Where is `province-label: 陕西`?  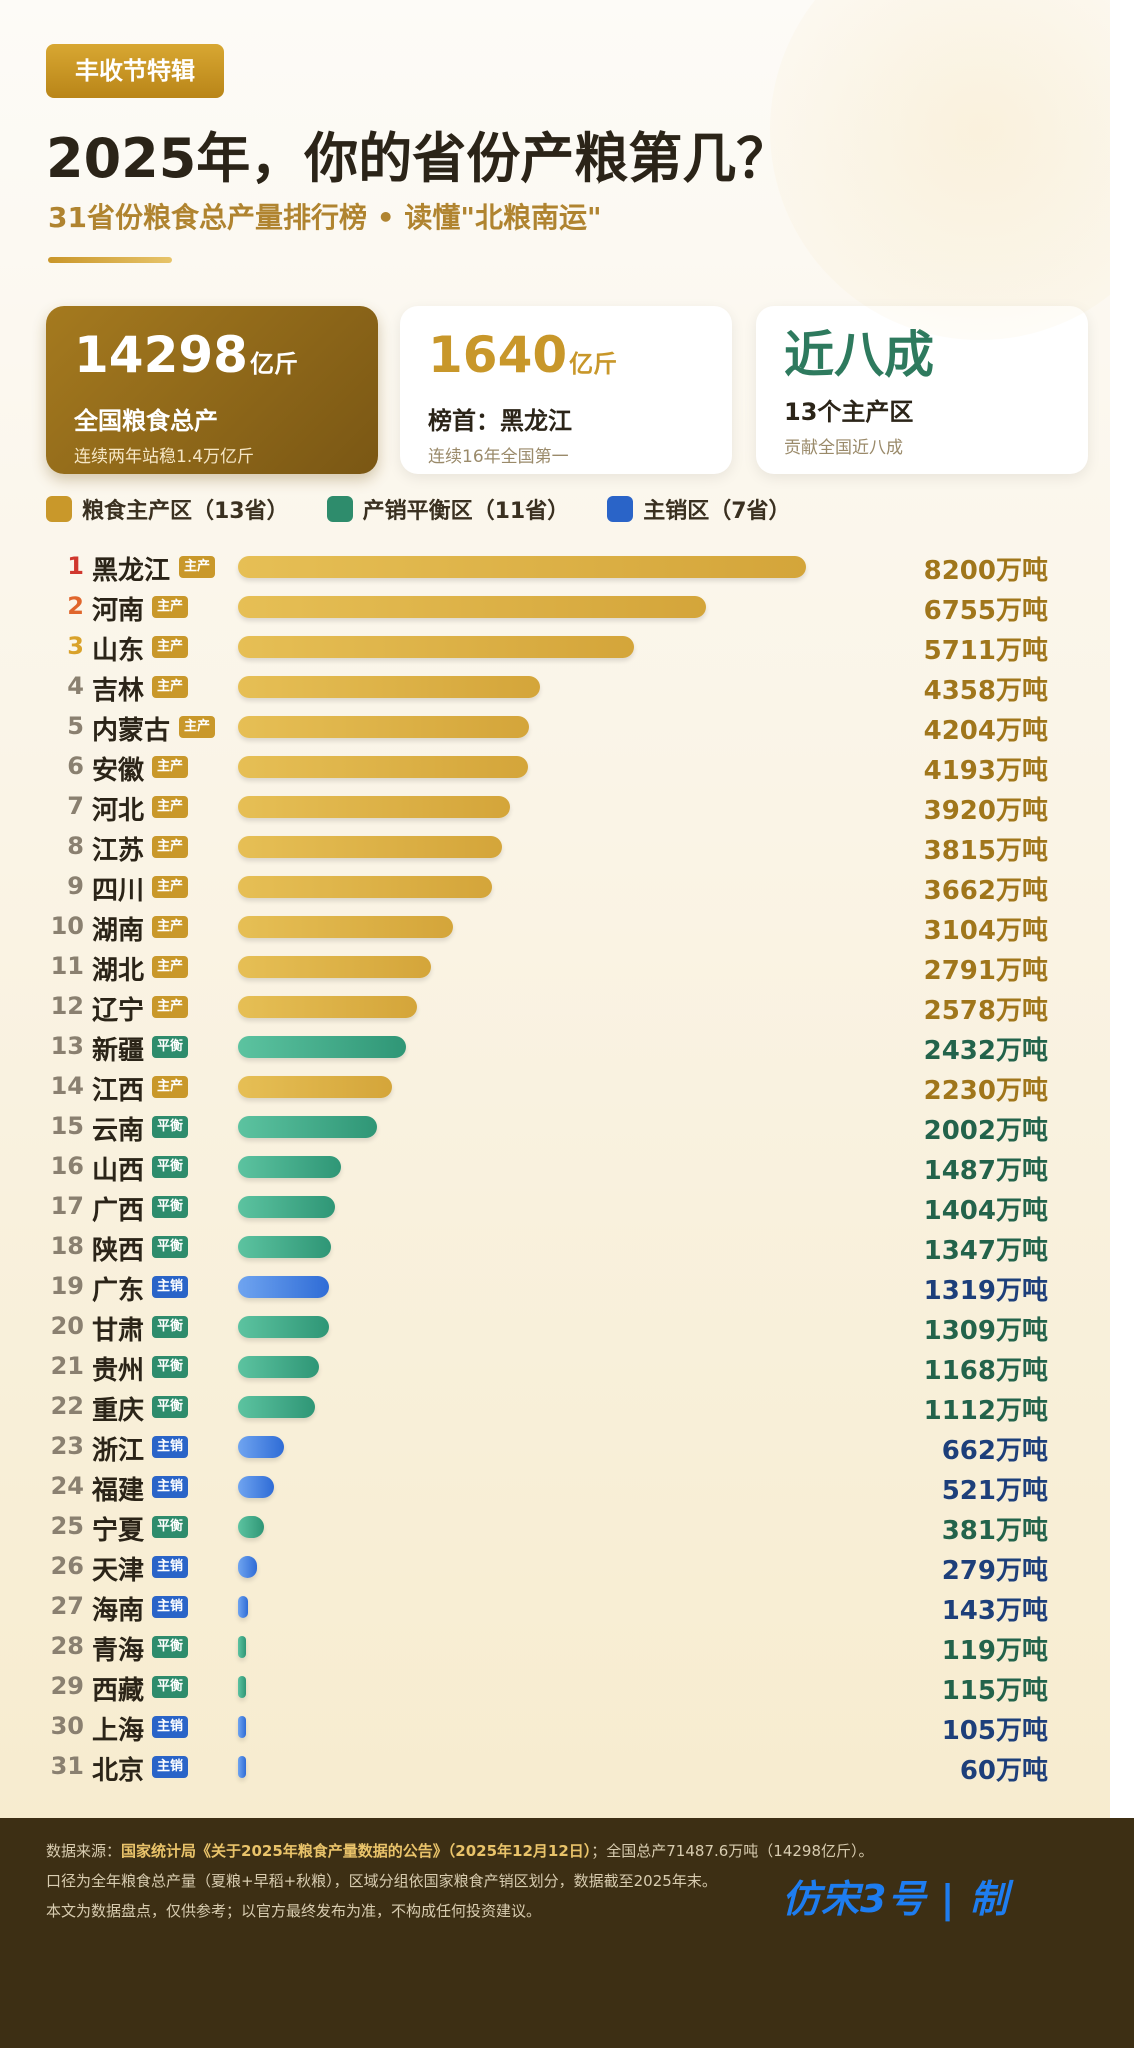
province-label: 陕西 is located at coordinates (118, 1251).